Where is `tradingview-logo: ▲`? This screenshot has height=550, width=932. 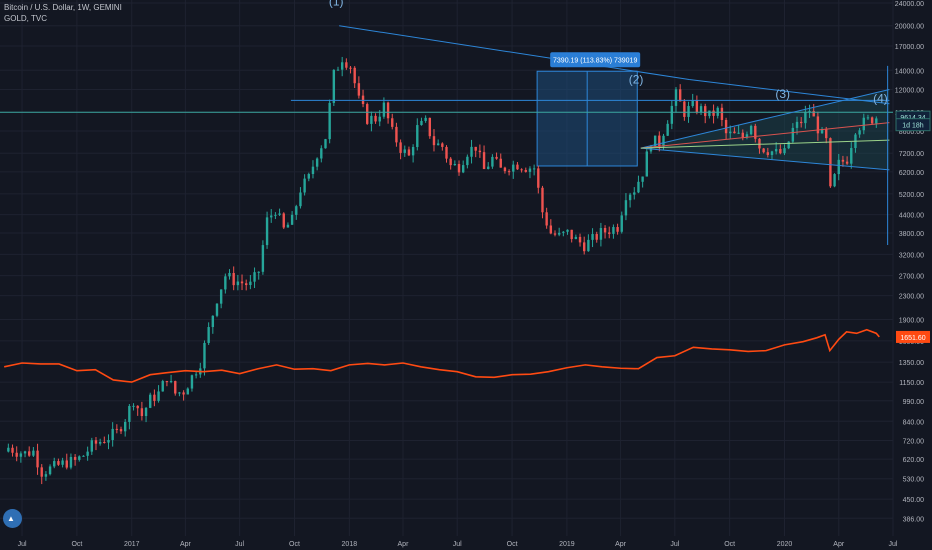
tradingview-logo: ▲ is located at coordinates (12, 518).